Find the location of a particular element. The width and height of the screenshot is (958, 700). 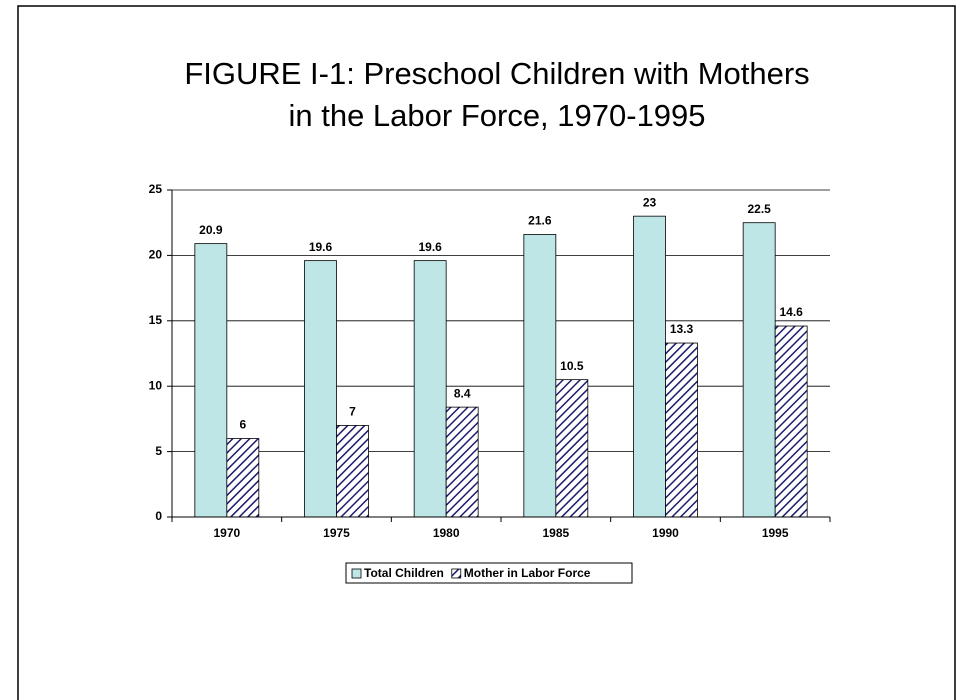

legend-label: Total Children is located at coordinates (404, 573).